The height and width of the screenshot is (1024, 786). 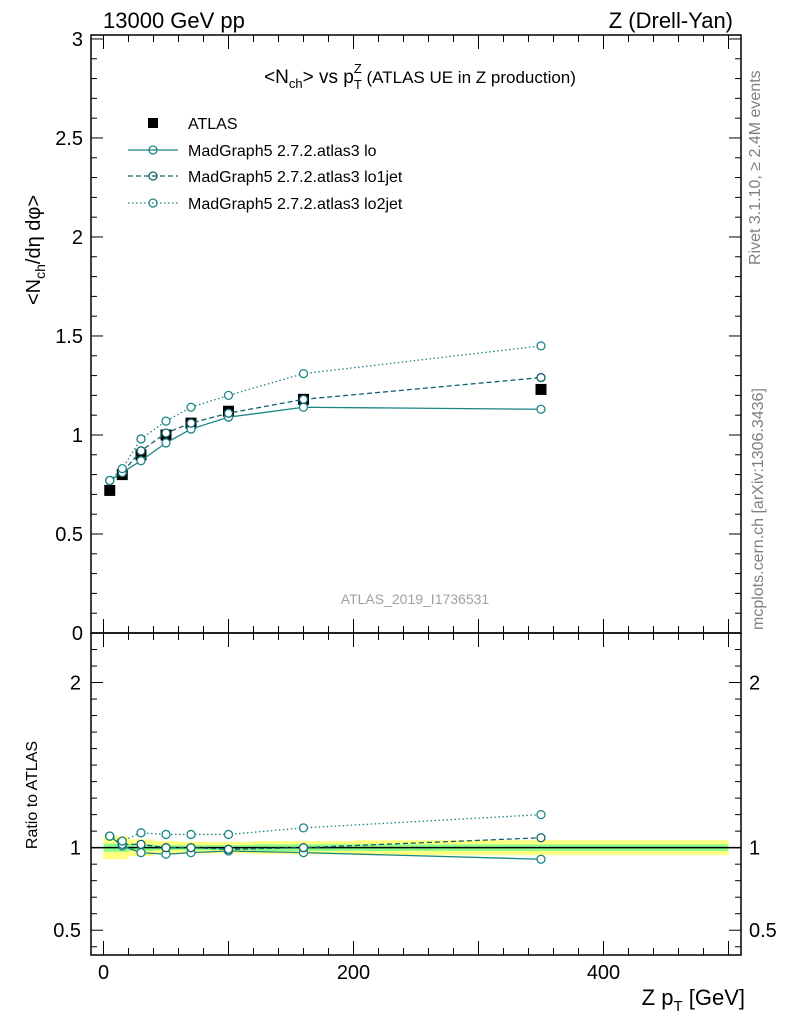 I want to click on ratio-y-tick-label: 0.5, so click(x=67, y=931).